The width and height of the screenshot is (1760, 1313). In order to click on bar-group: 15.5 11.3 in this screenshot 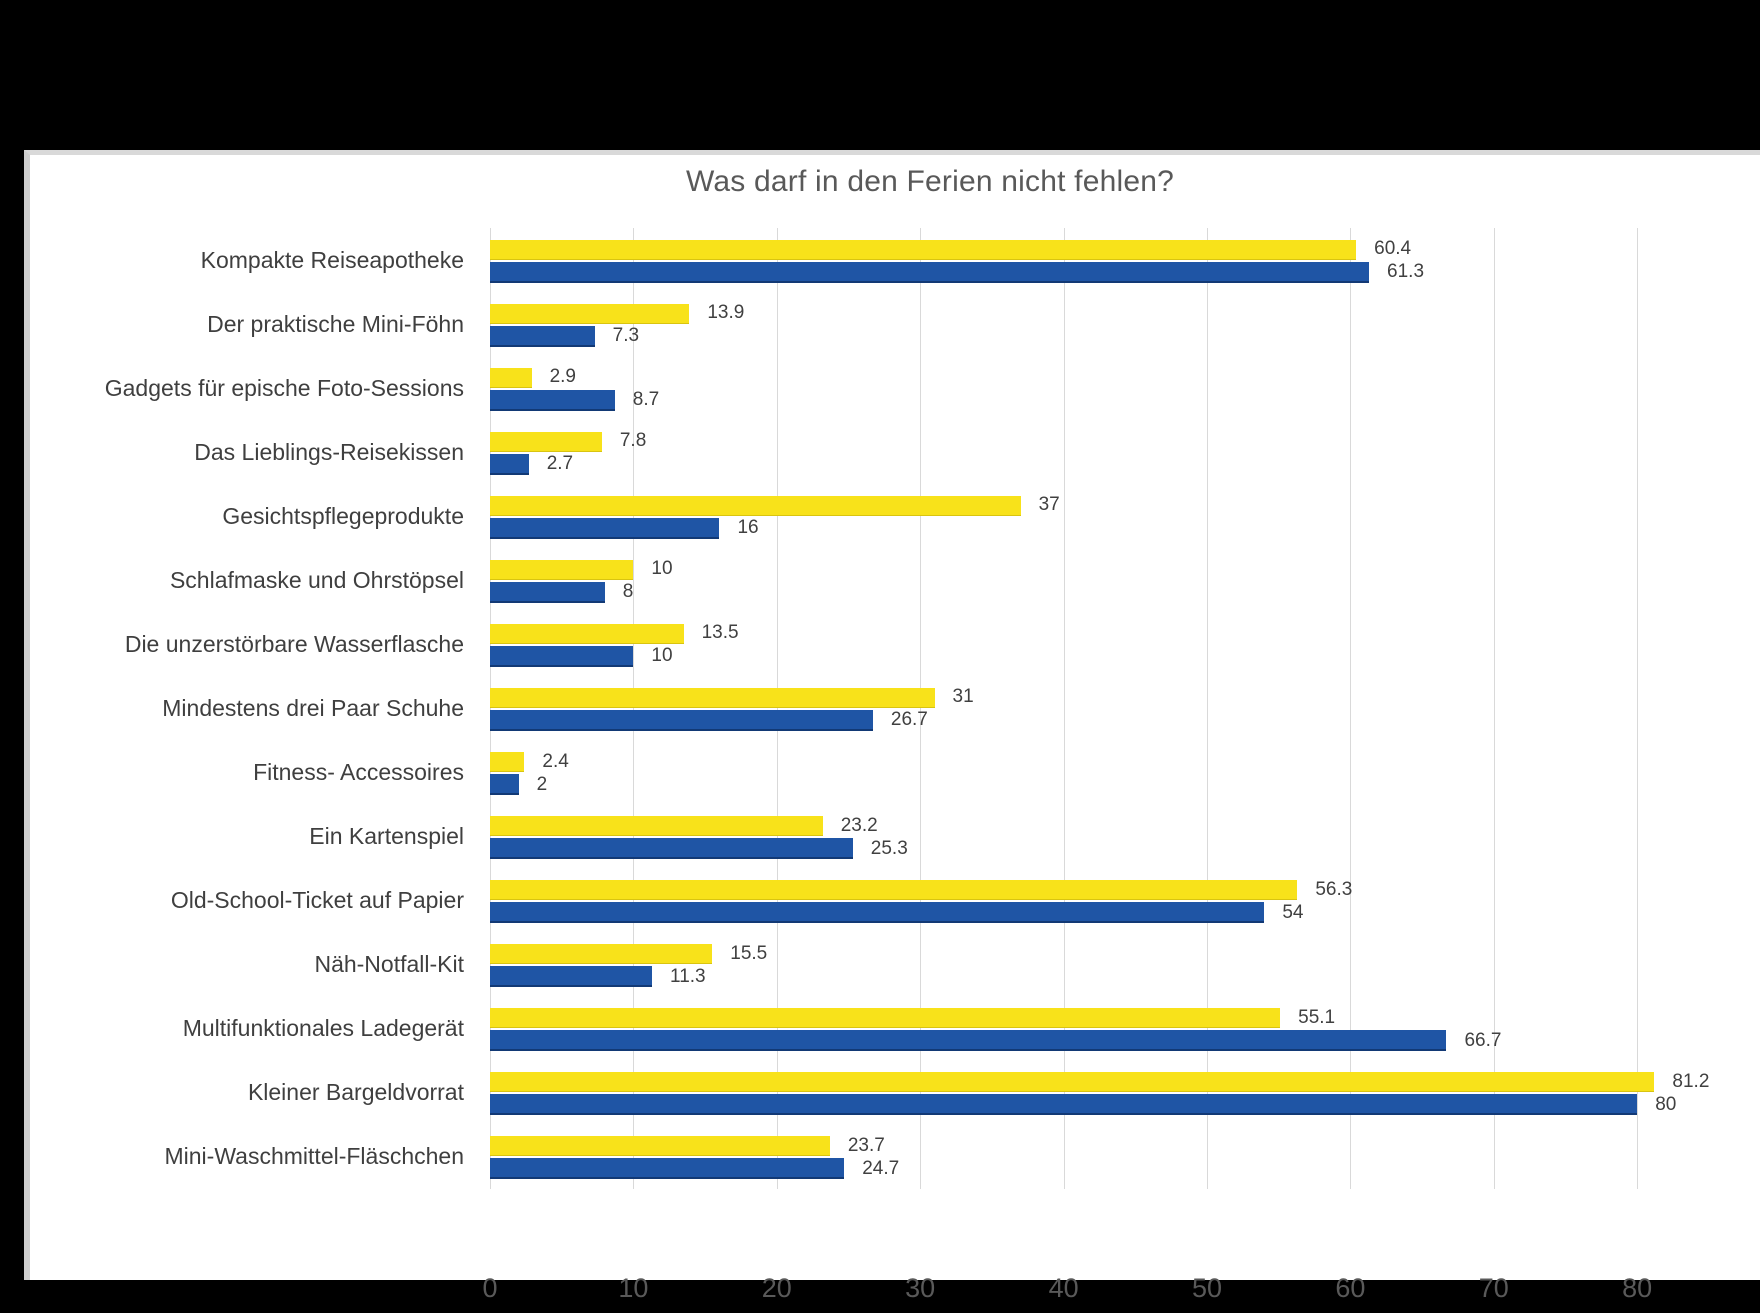, I will do `click(1125, 965)`.